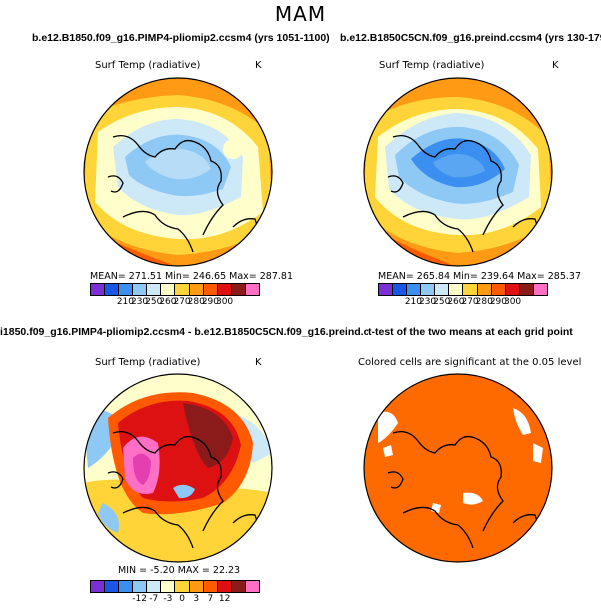 The width and height of the screenshot is (601, 609). Describe the element at coordinates (258, 65) in the screenshot. I see `panel-1-units: K` at that location.